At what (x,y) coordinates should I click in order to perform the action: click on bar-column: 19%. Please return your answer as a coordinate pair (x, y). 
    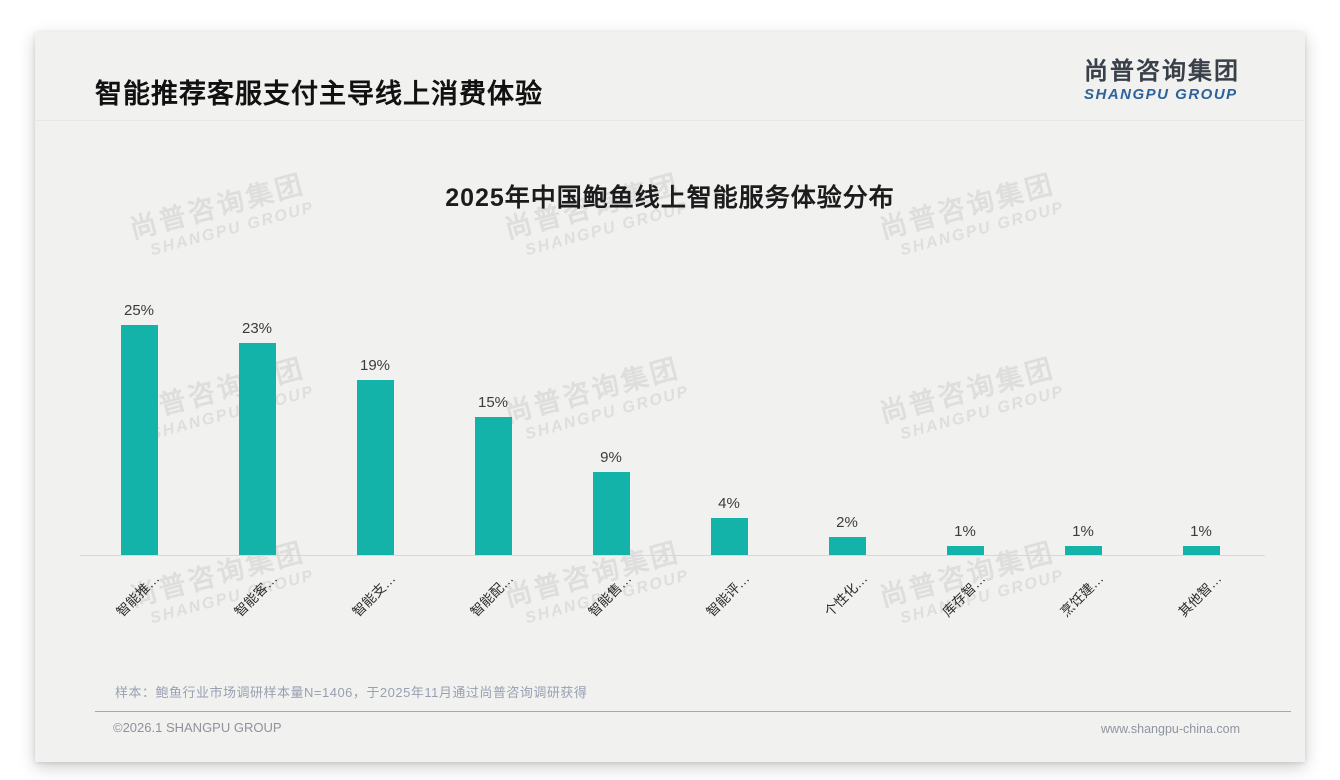
    Looking at the image, I should click on (375, 456).